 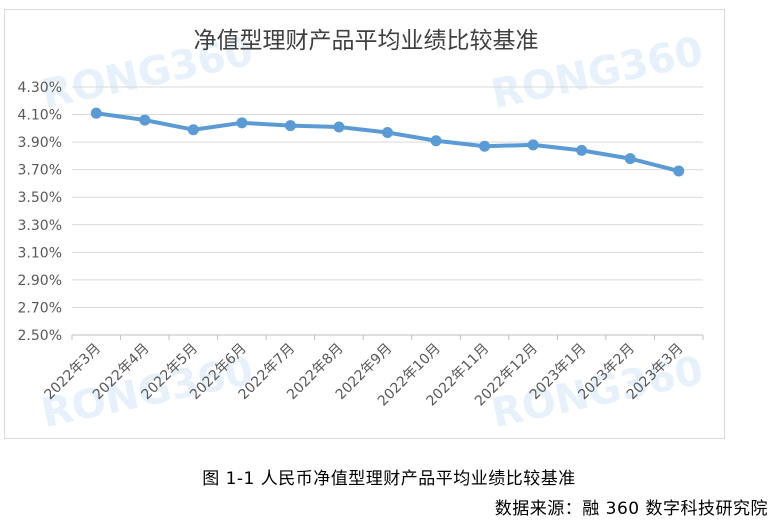 I want to click on y-tick-label: 3.50%, so click(x=40, y=198).